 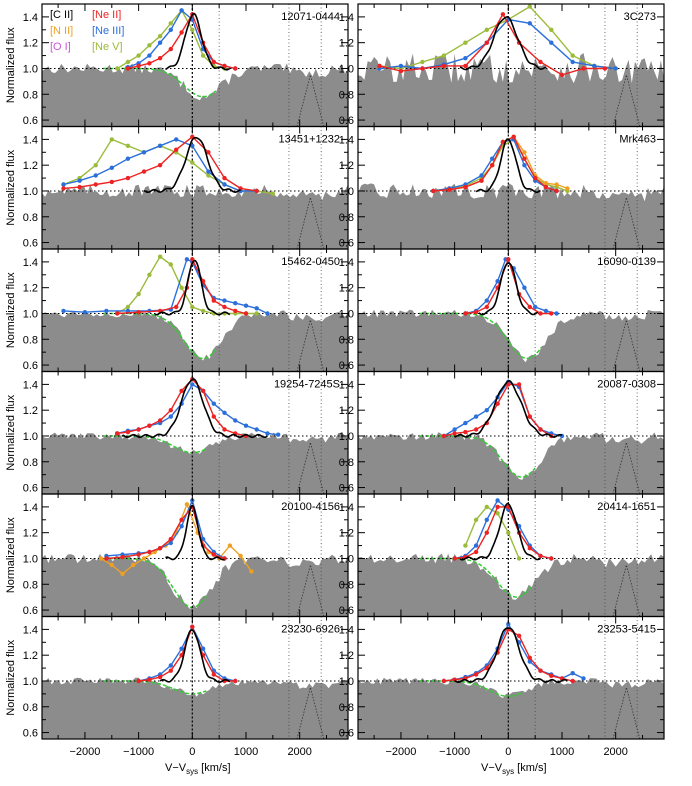 I want to click on panel-title: 12071-0444, so click(x=310, y=17).